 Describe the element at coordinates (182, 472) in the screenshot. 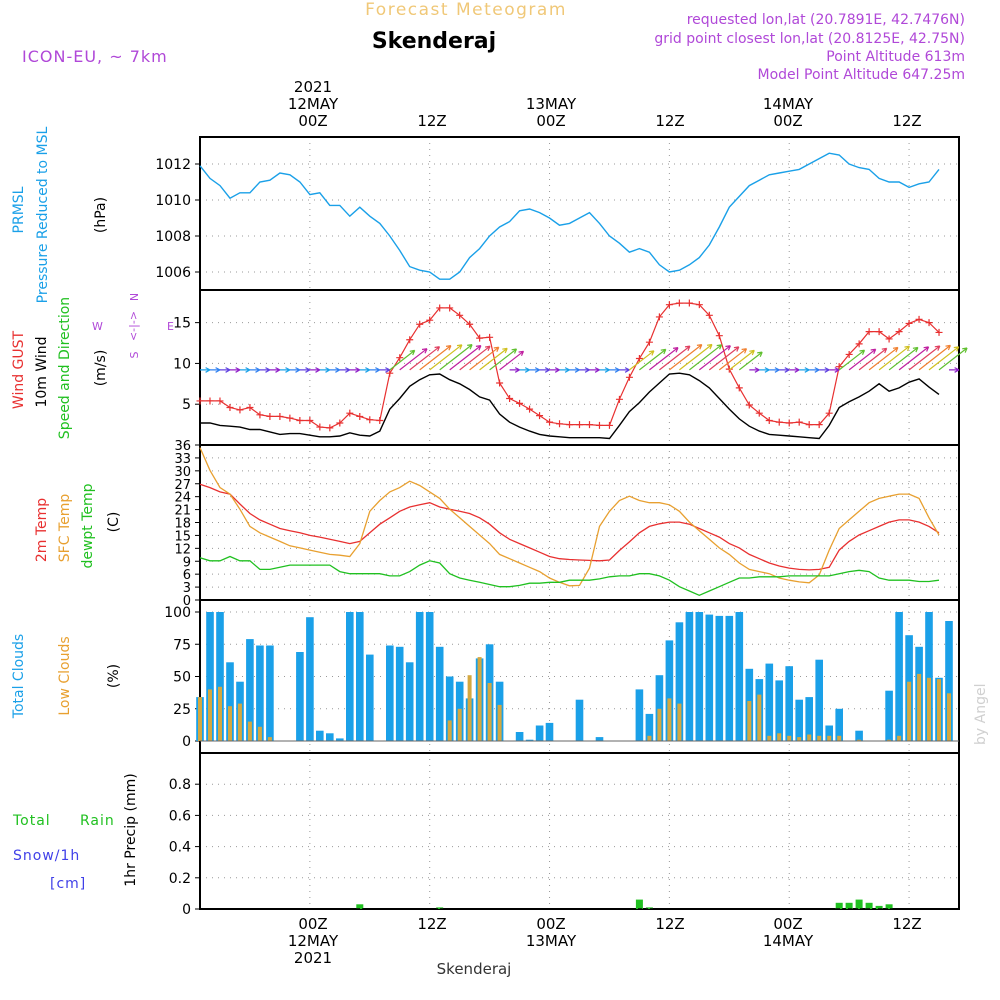

I see `y-tick-label: 30` at that location.